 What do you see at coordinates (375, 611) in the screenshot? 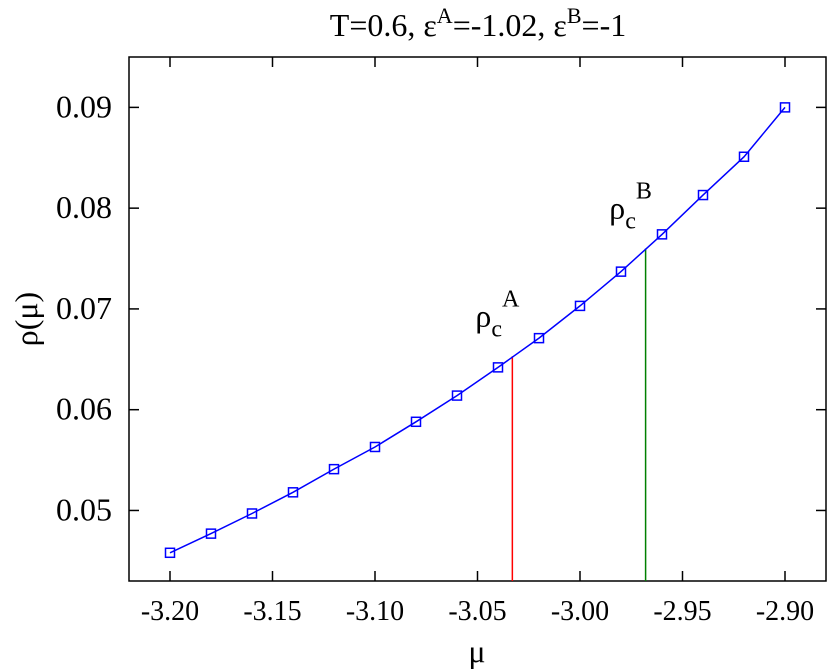
I see `x-tick-label: -3.10` at bounding box center [375, 611].